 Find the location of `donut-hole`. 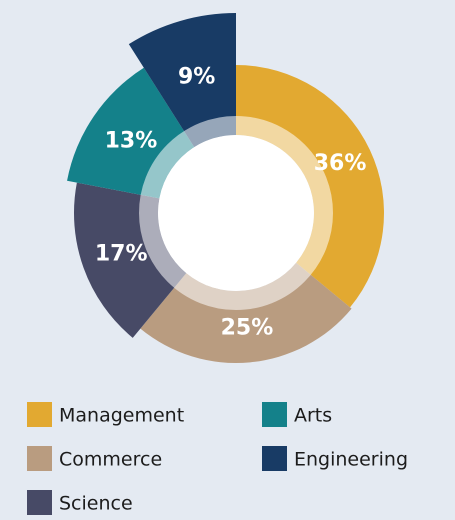

donut-hole is located at coordinates (236, 213).